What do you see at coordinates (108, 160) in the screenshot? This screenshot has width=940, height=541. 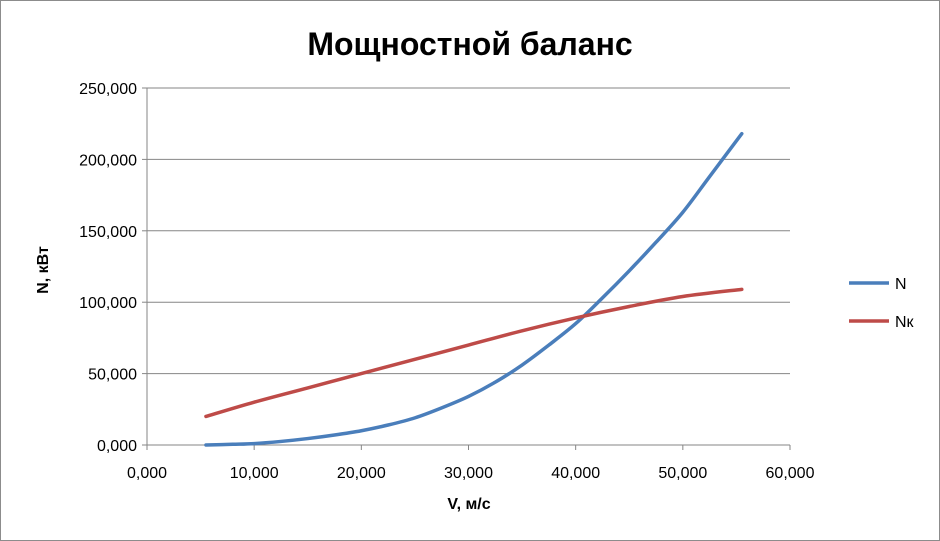 I see `y-tick-label: 200,000` at bounding box center [108, 160].